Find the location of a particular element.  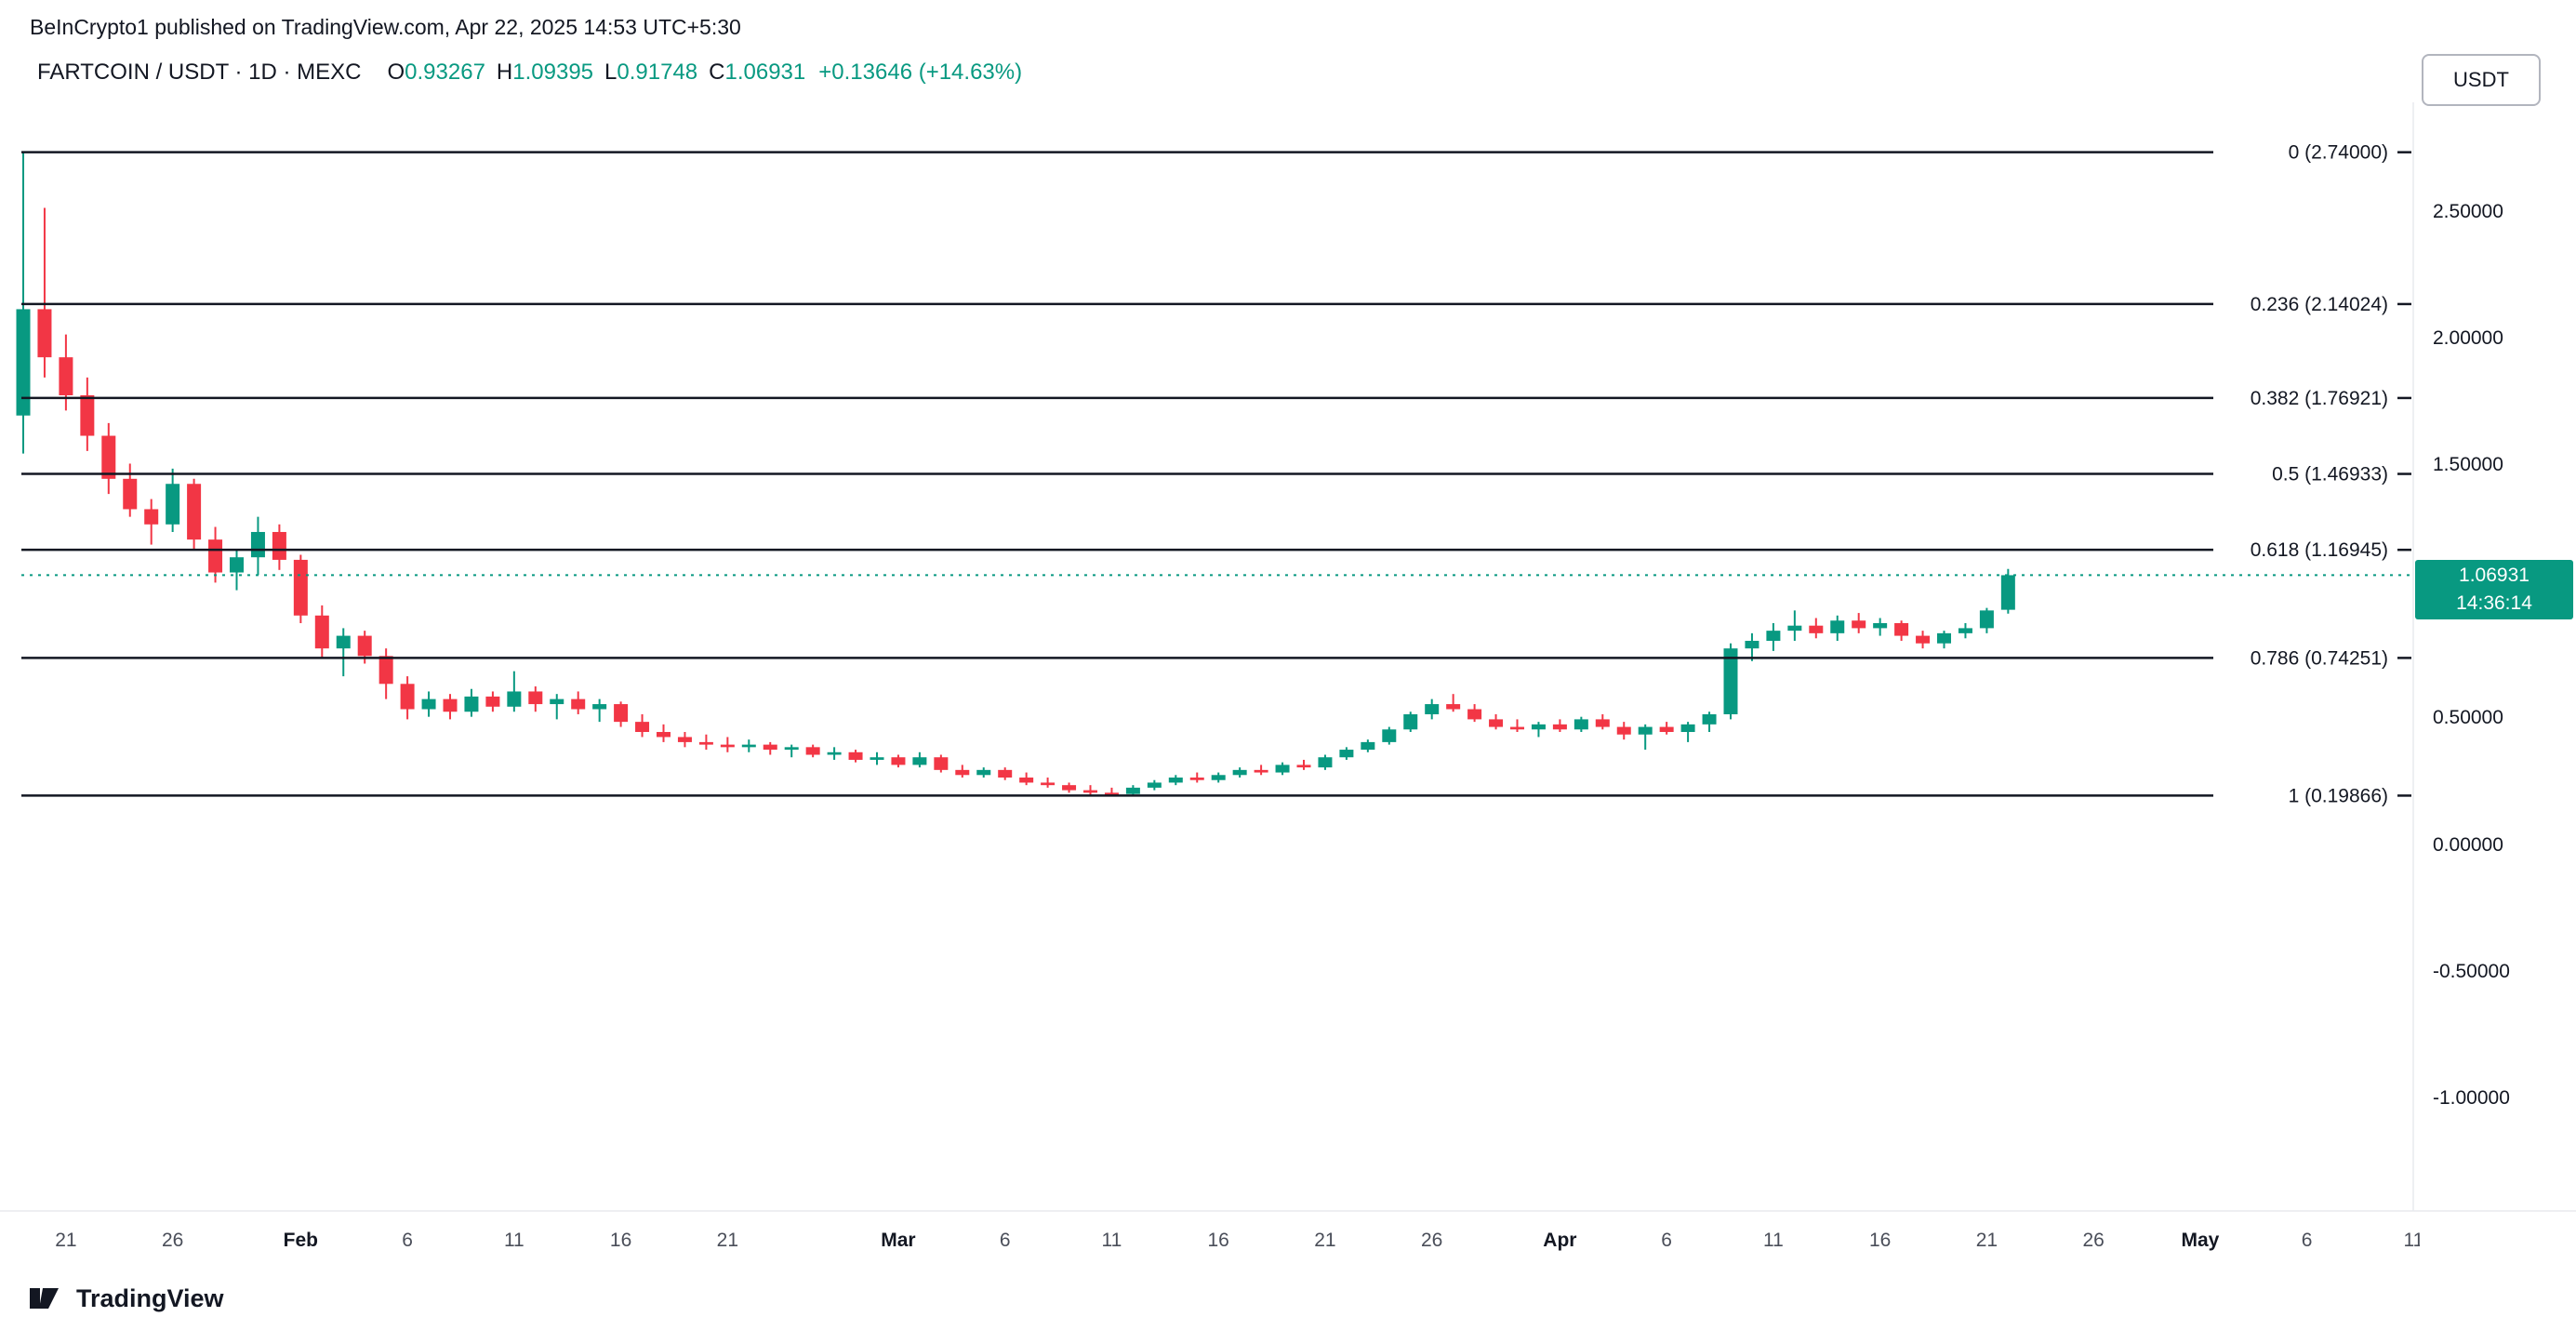

time-axis-month-label: May is located at coordinates (2200, 1241).